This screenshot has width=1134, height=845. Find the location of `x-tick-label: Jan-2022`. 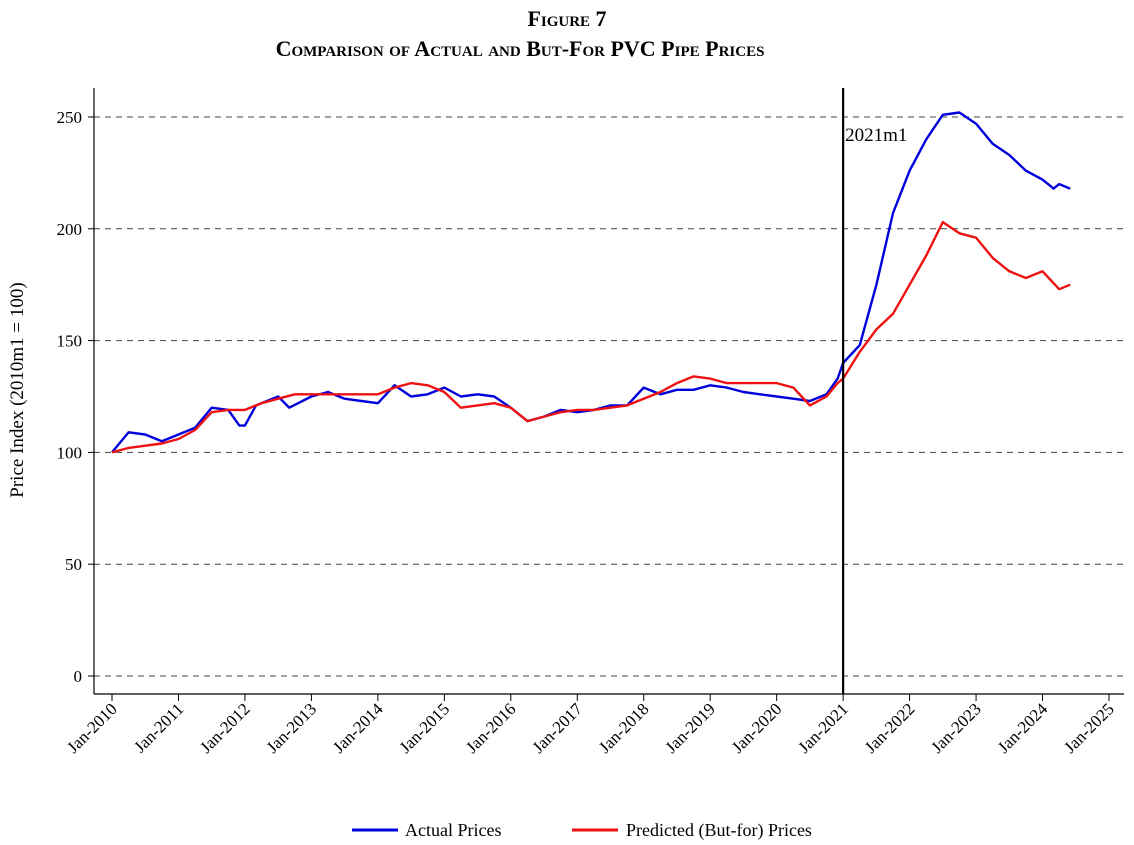

x-tick-label: Jan-2022 is located at coordinates (890, 728).